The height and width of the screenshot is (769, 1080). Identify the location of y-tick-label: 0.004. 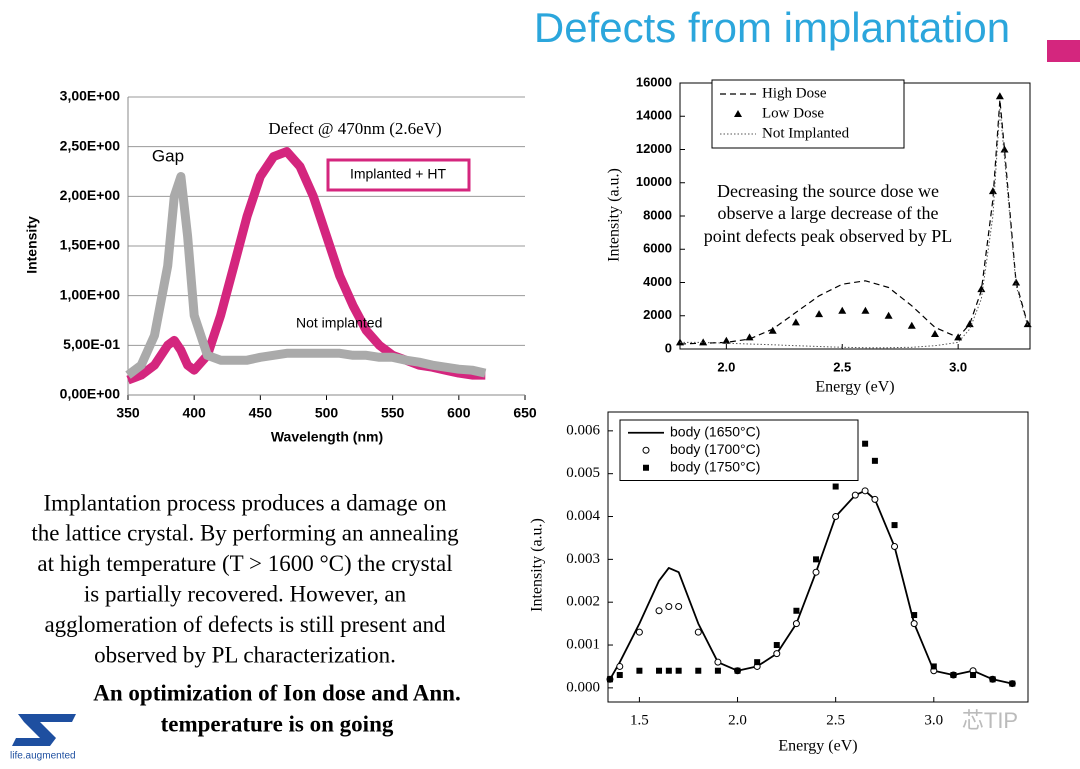
(583, 516).